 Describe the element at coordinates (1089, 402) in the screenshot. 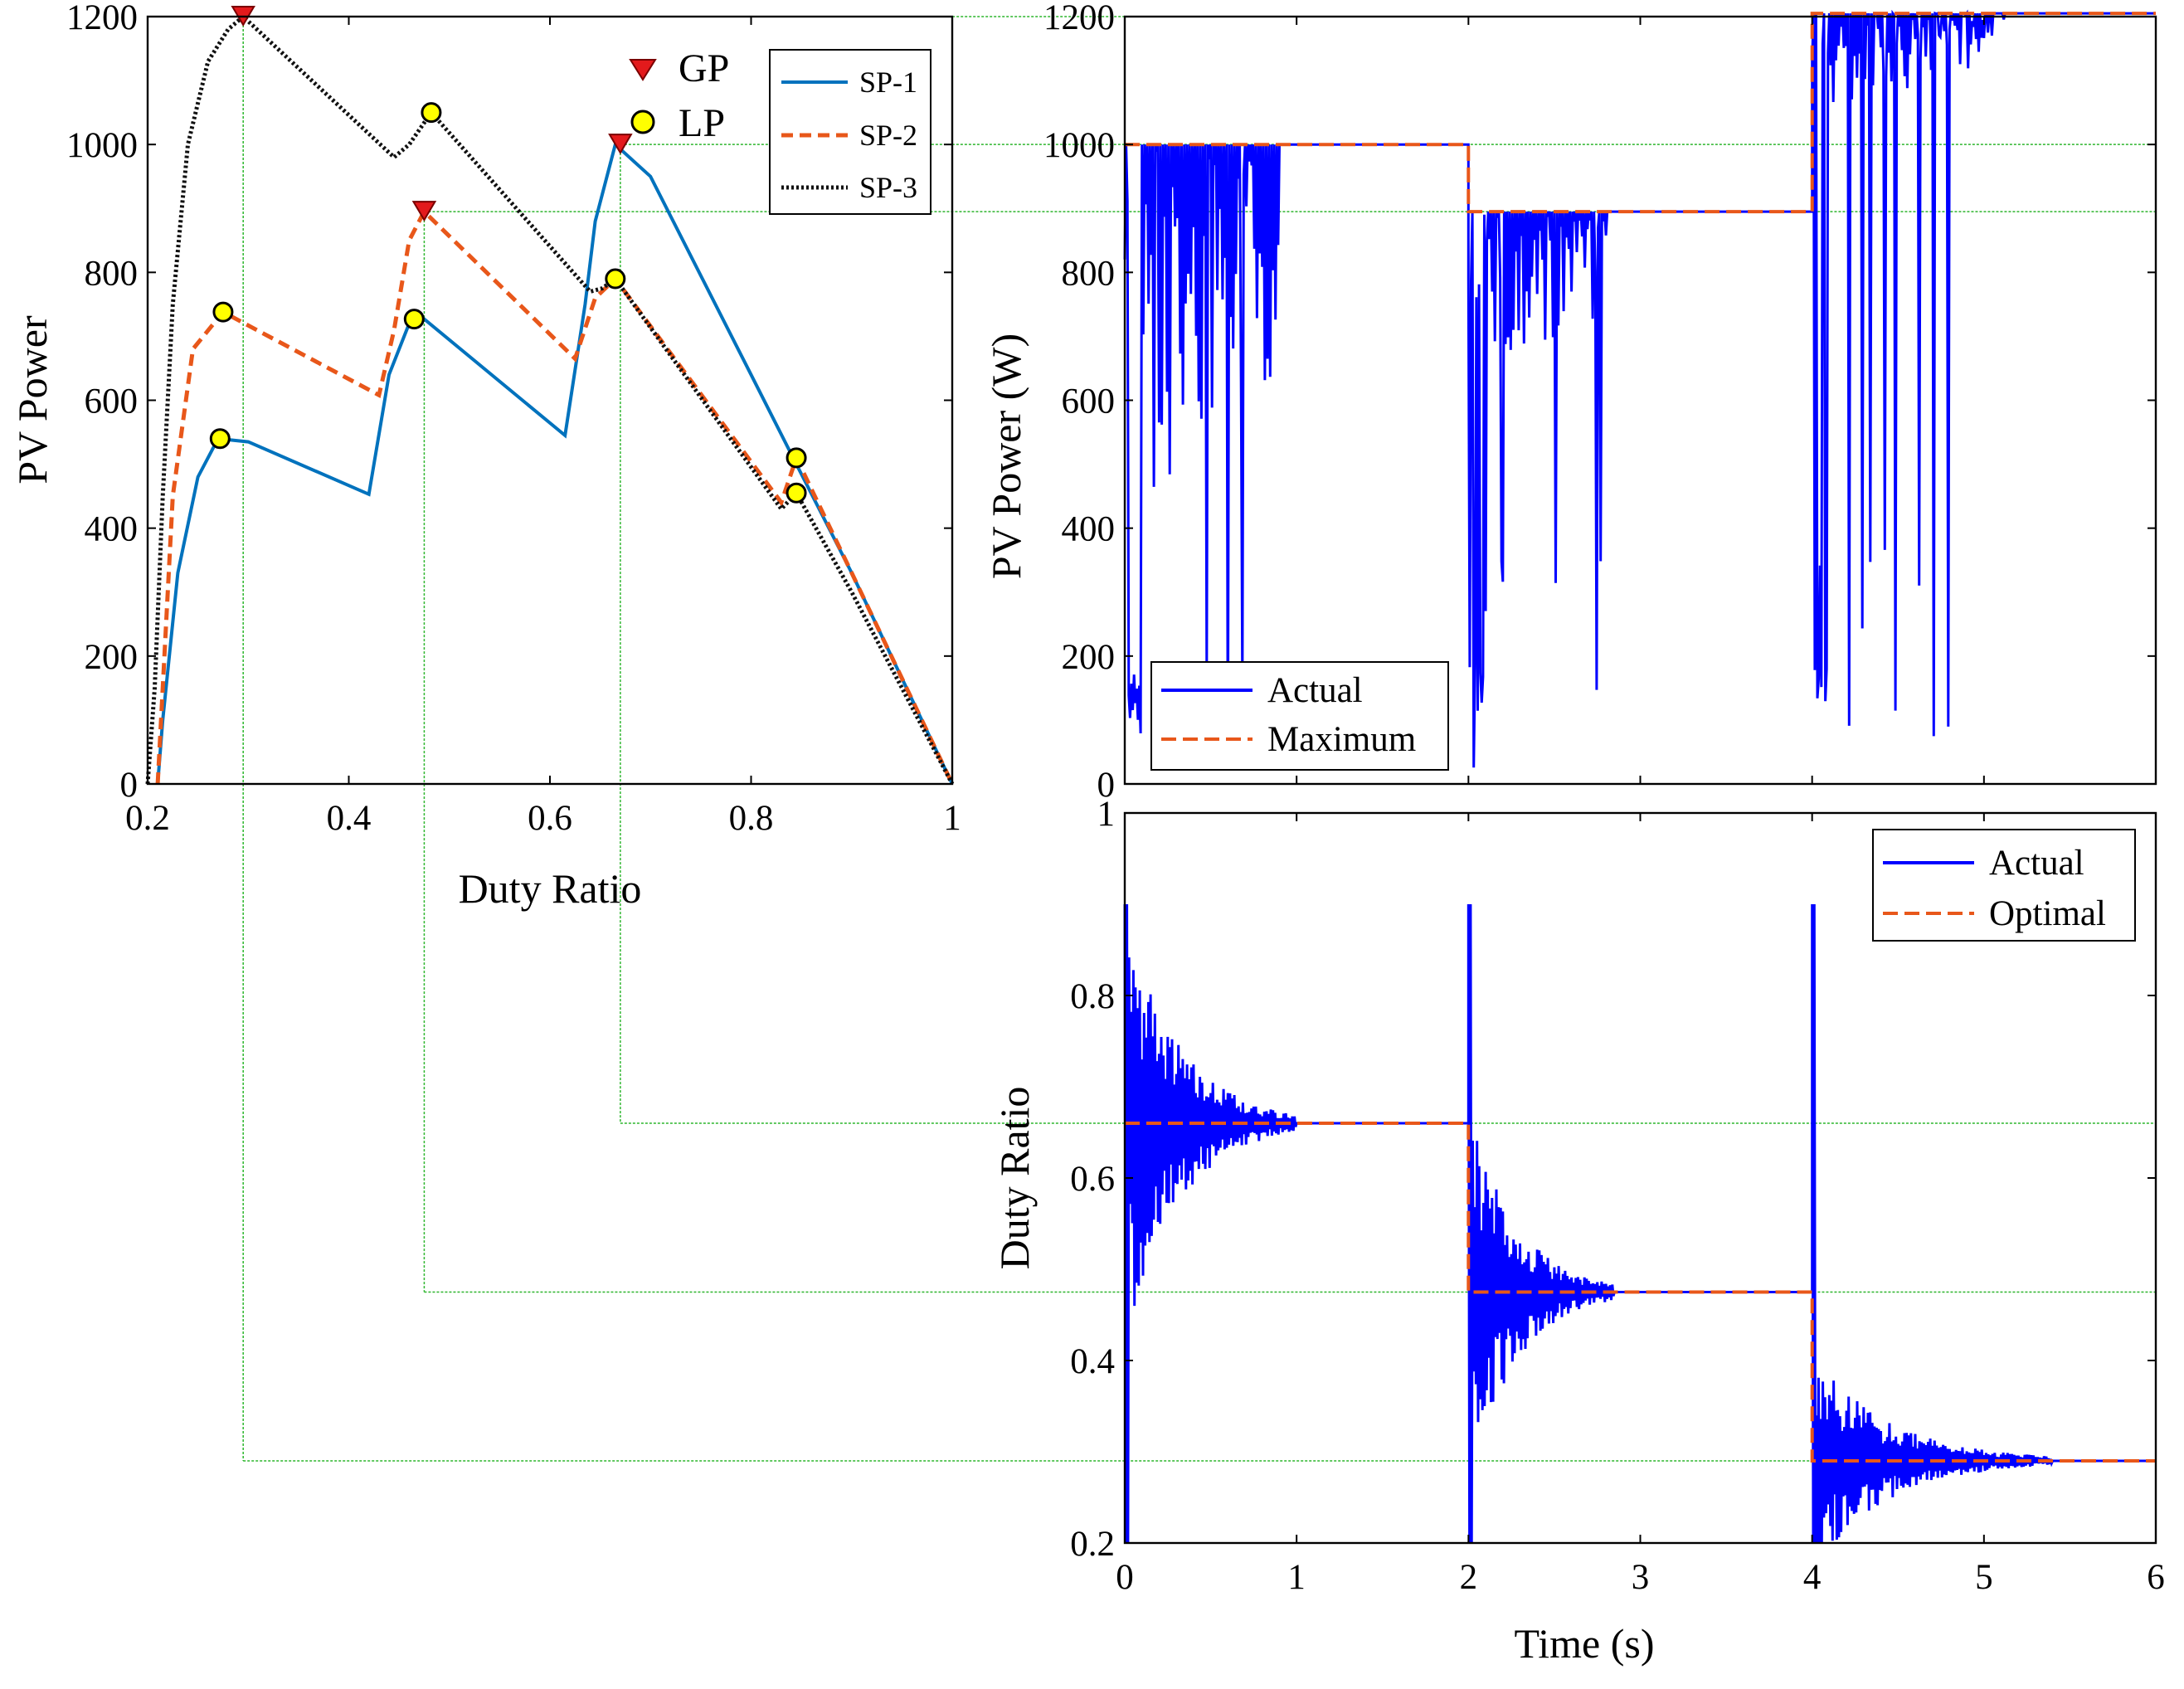

I see `pv-power-ytick-label: 600` at that location.